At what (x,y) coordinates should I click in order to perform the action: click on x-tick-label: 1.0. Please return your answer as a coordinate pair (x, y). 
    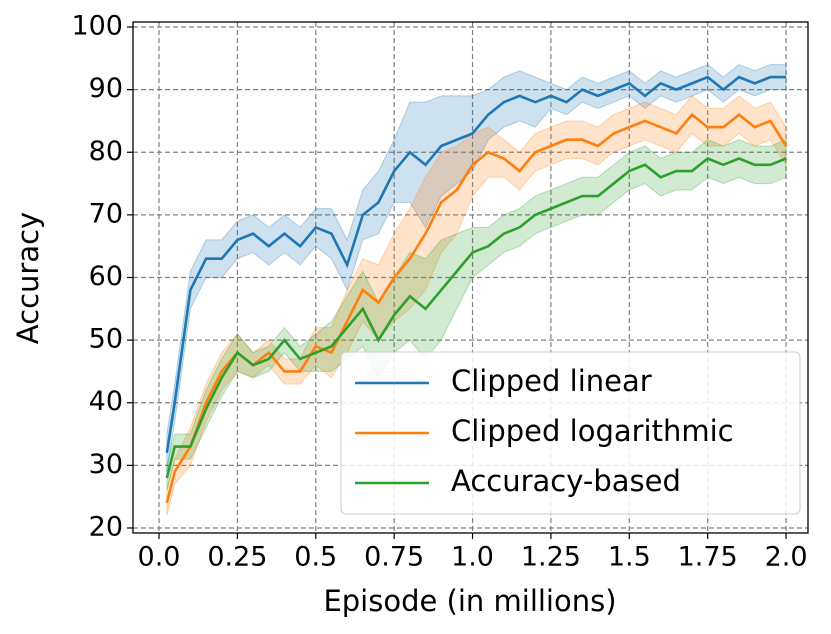
    Looking at the image, I should click on (472, 557).